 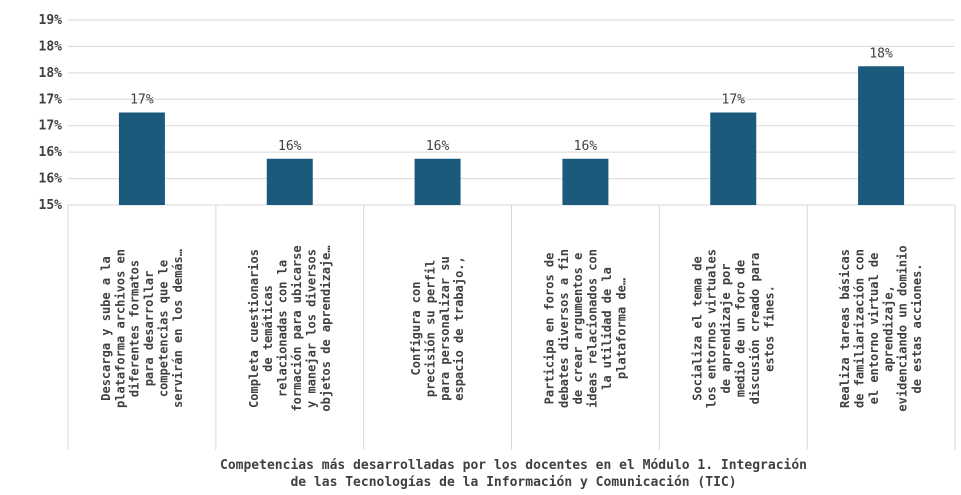 I want to click on category-label-line: Participa en foros de, so click(x=549, y=329).